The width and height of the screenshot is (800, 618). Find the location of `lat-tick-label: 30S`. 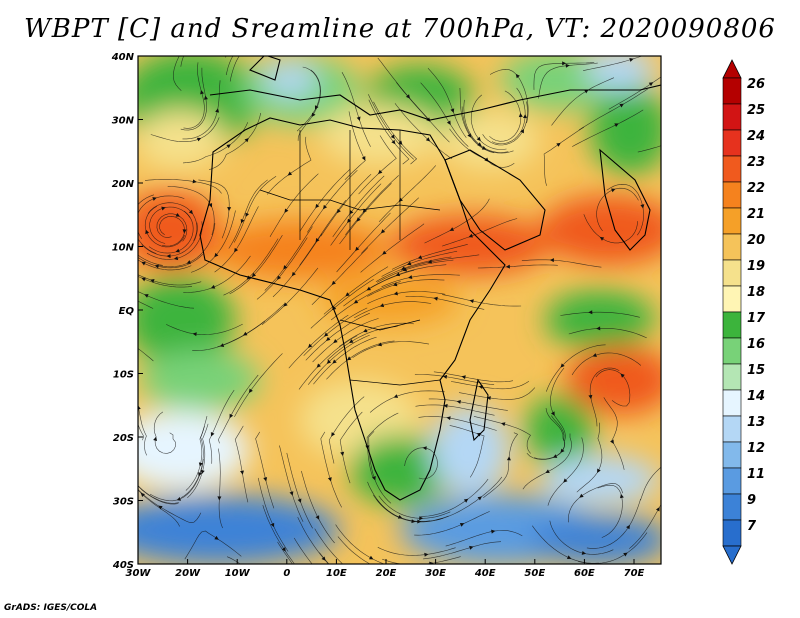

lat-tick-label: 30S is located at coordinates (123, 502).